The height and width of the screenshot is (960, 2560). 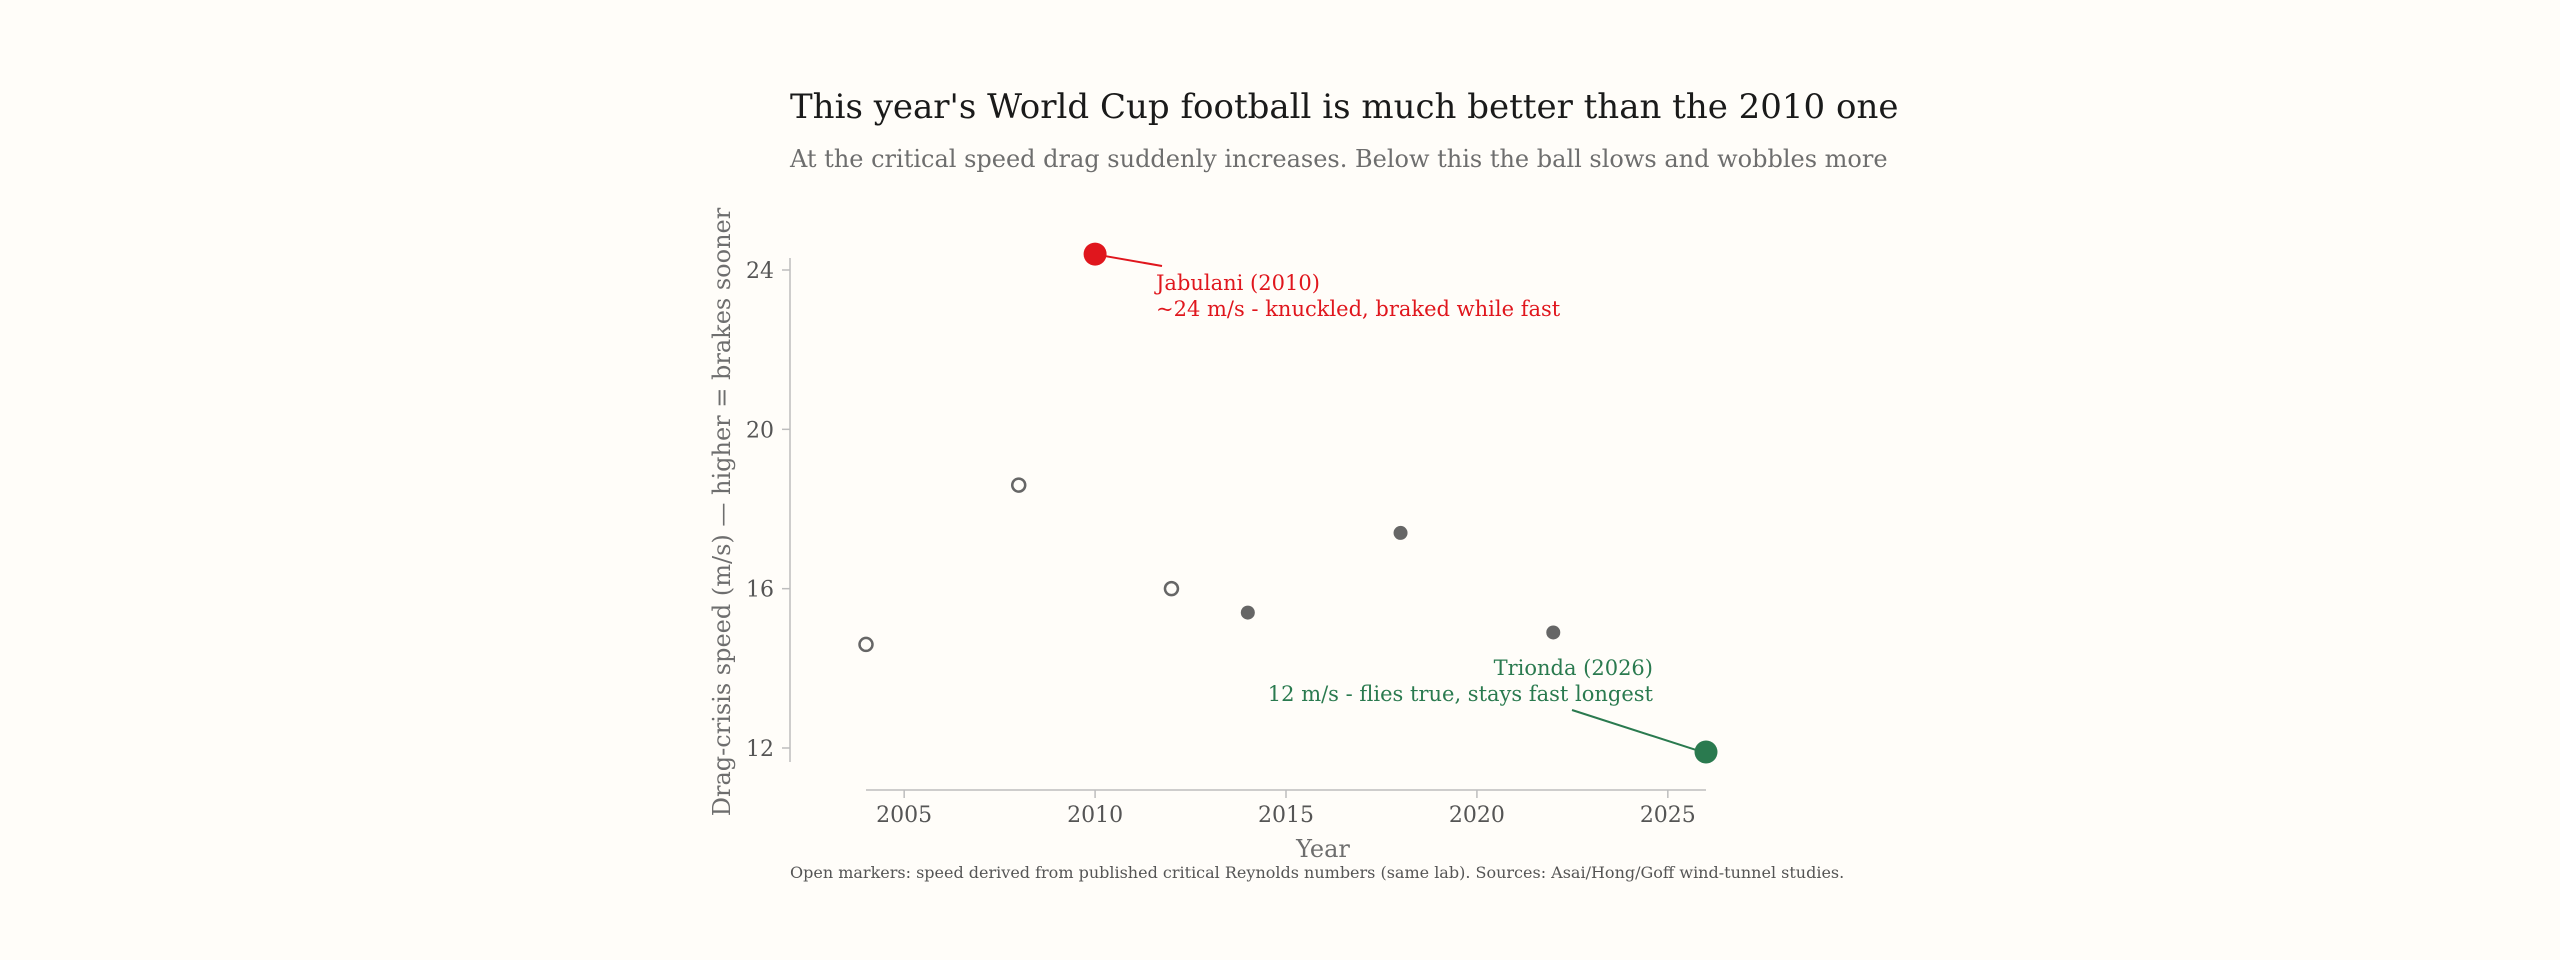 What do you see at coordinates (1706, 752) in the screenshot?
I see `trionda-point` at bounding box center [1706, 752].